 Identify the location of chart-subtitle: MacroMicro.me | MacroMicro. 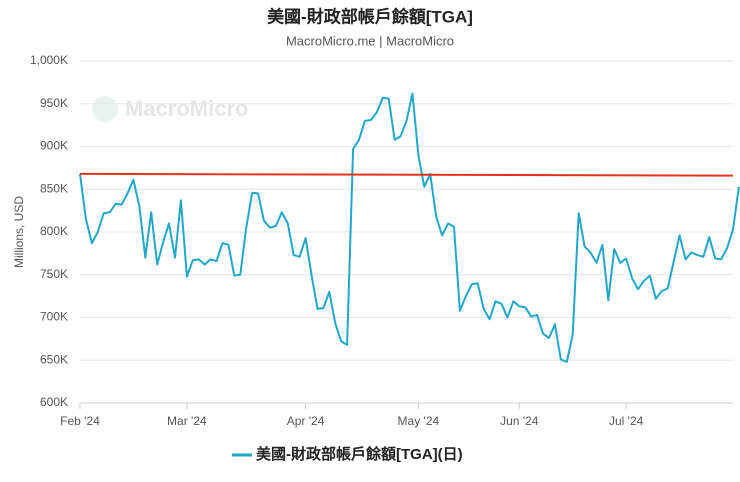
(370, 40).